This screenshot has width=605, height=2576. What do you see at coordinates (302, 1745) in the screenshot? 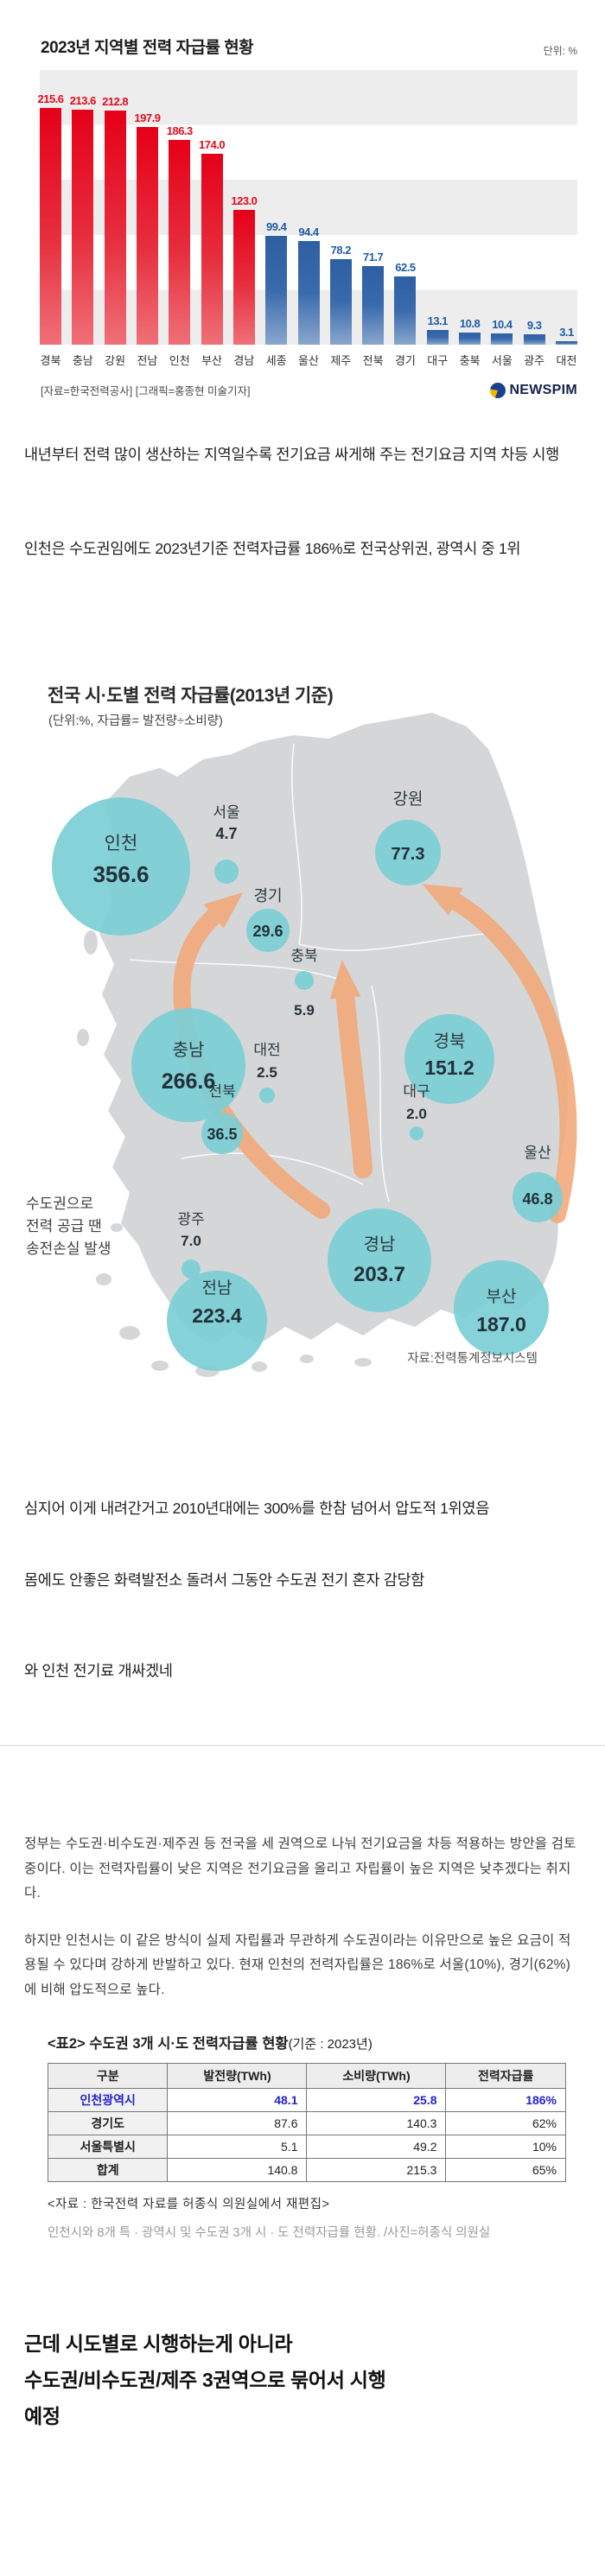
I see `section-divider` at bounding box center [302, 1745].